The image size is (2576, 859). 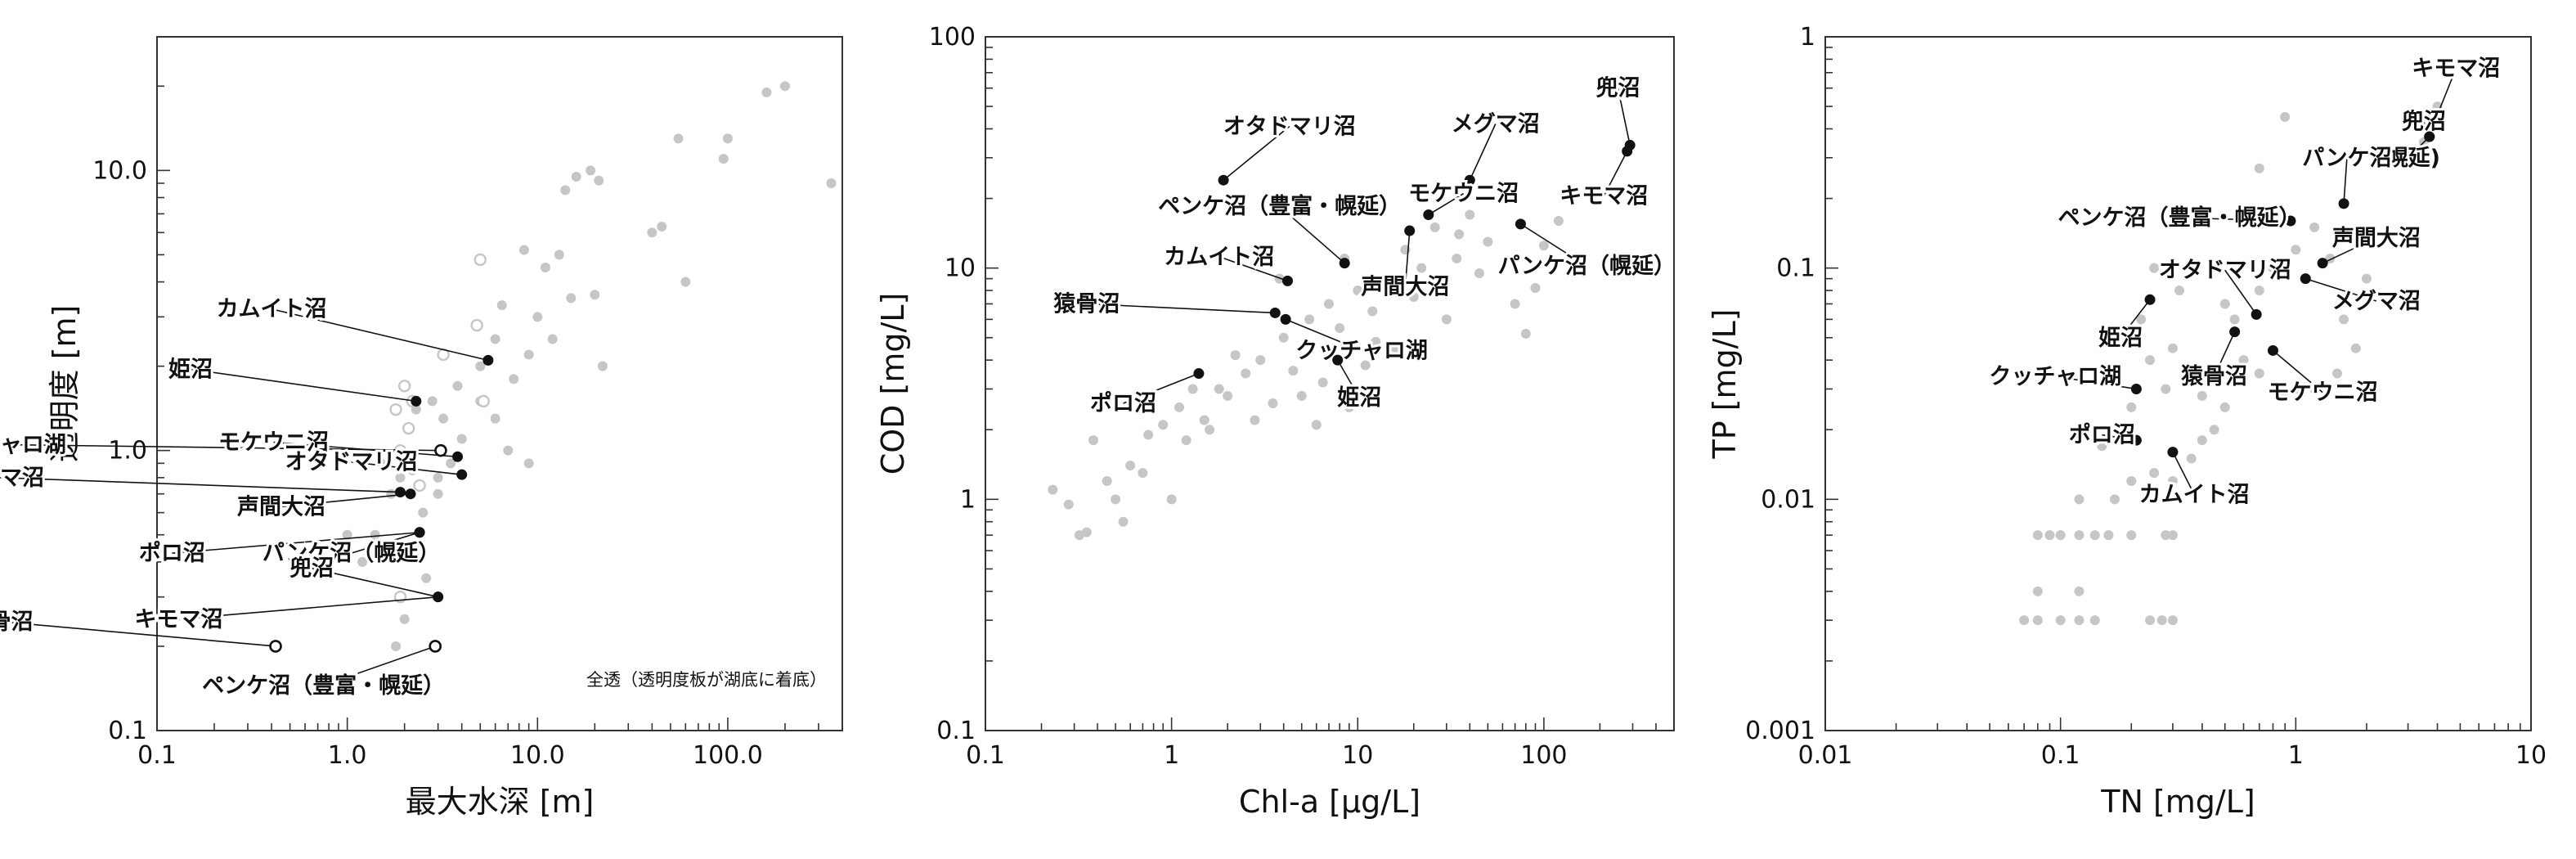 What do you see at coordinates (2408, 158) in the screenshot?
I see `point-label: (幌延)` at bounding box center [2408, 158].